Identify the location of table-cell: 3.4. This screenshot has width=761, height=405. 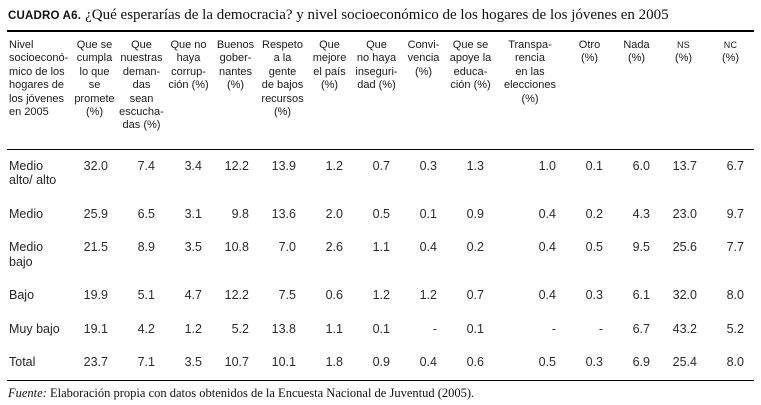
(193, 165).